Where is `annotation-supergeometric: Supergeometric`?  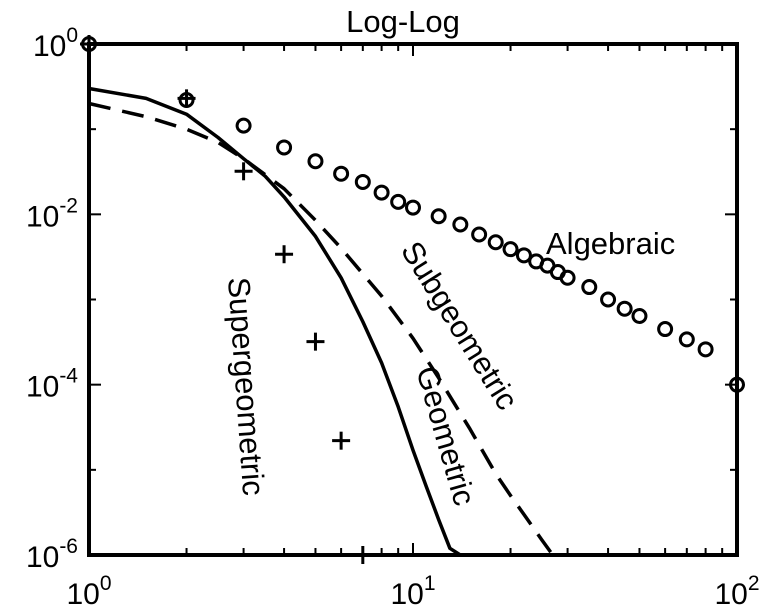
annotation-supergeometric: Supergeometric is located at coordinates (246, 386).